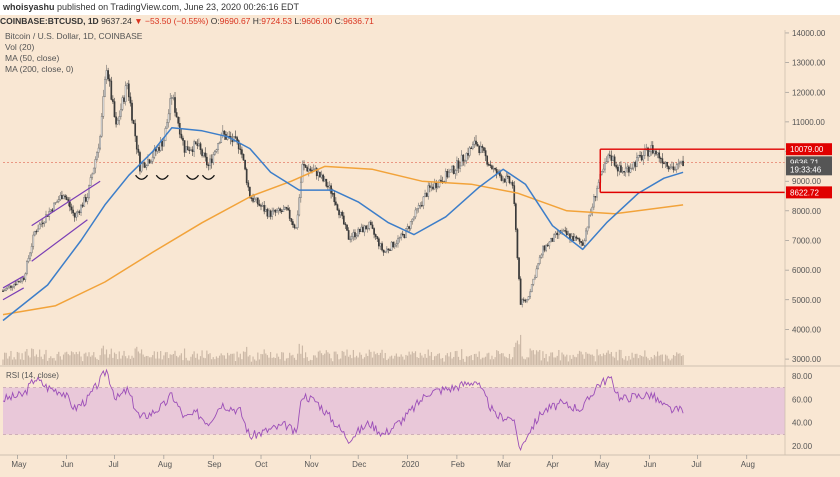 This screenshot has width=840, height=477. Describe the element at coordinates (235, 21) in the screenshot. I see `open-value: 9690.67` at that location.